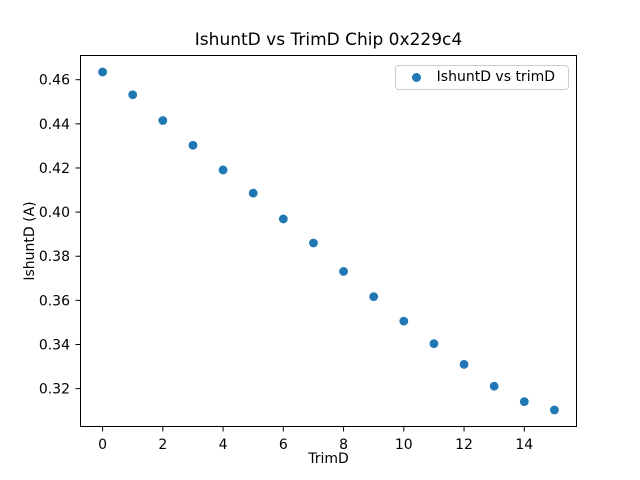 The image size is (640, 480). Describe the element at coordinates (54, 81) in the screenshot. I see `y-tick-label: 0.46` at that location.